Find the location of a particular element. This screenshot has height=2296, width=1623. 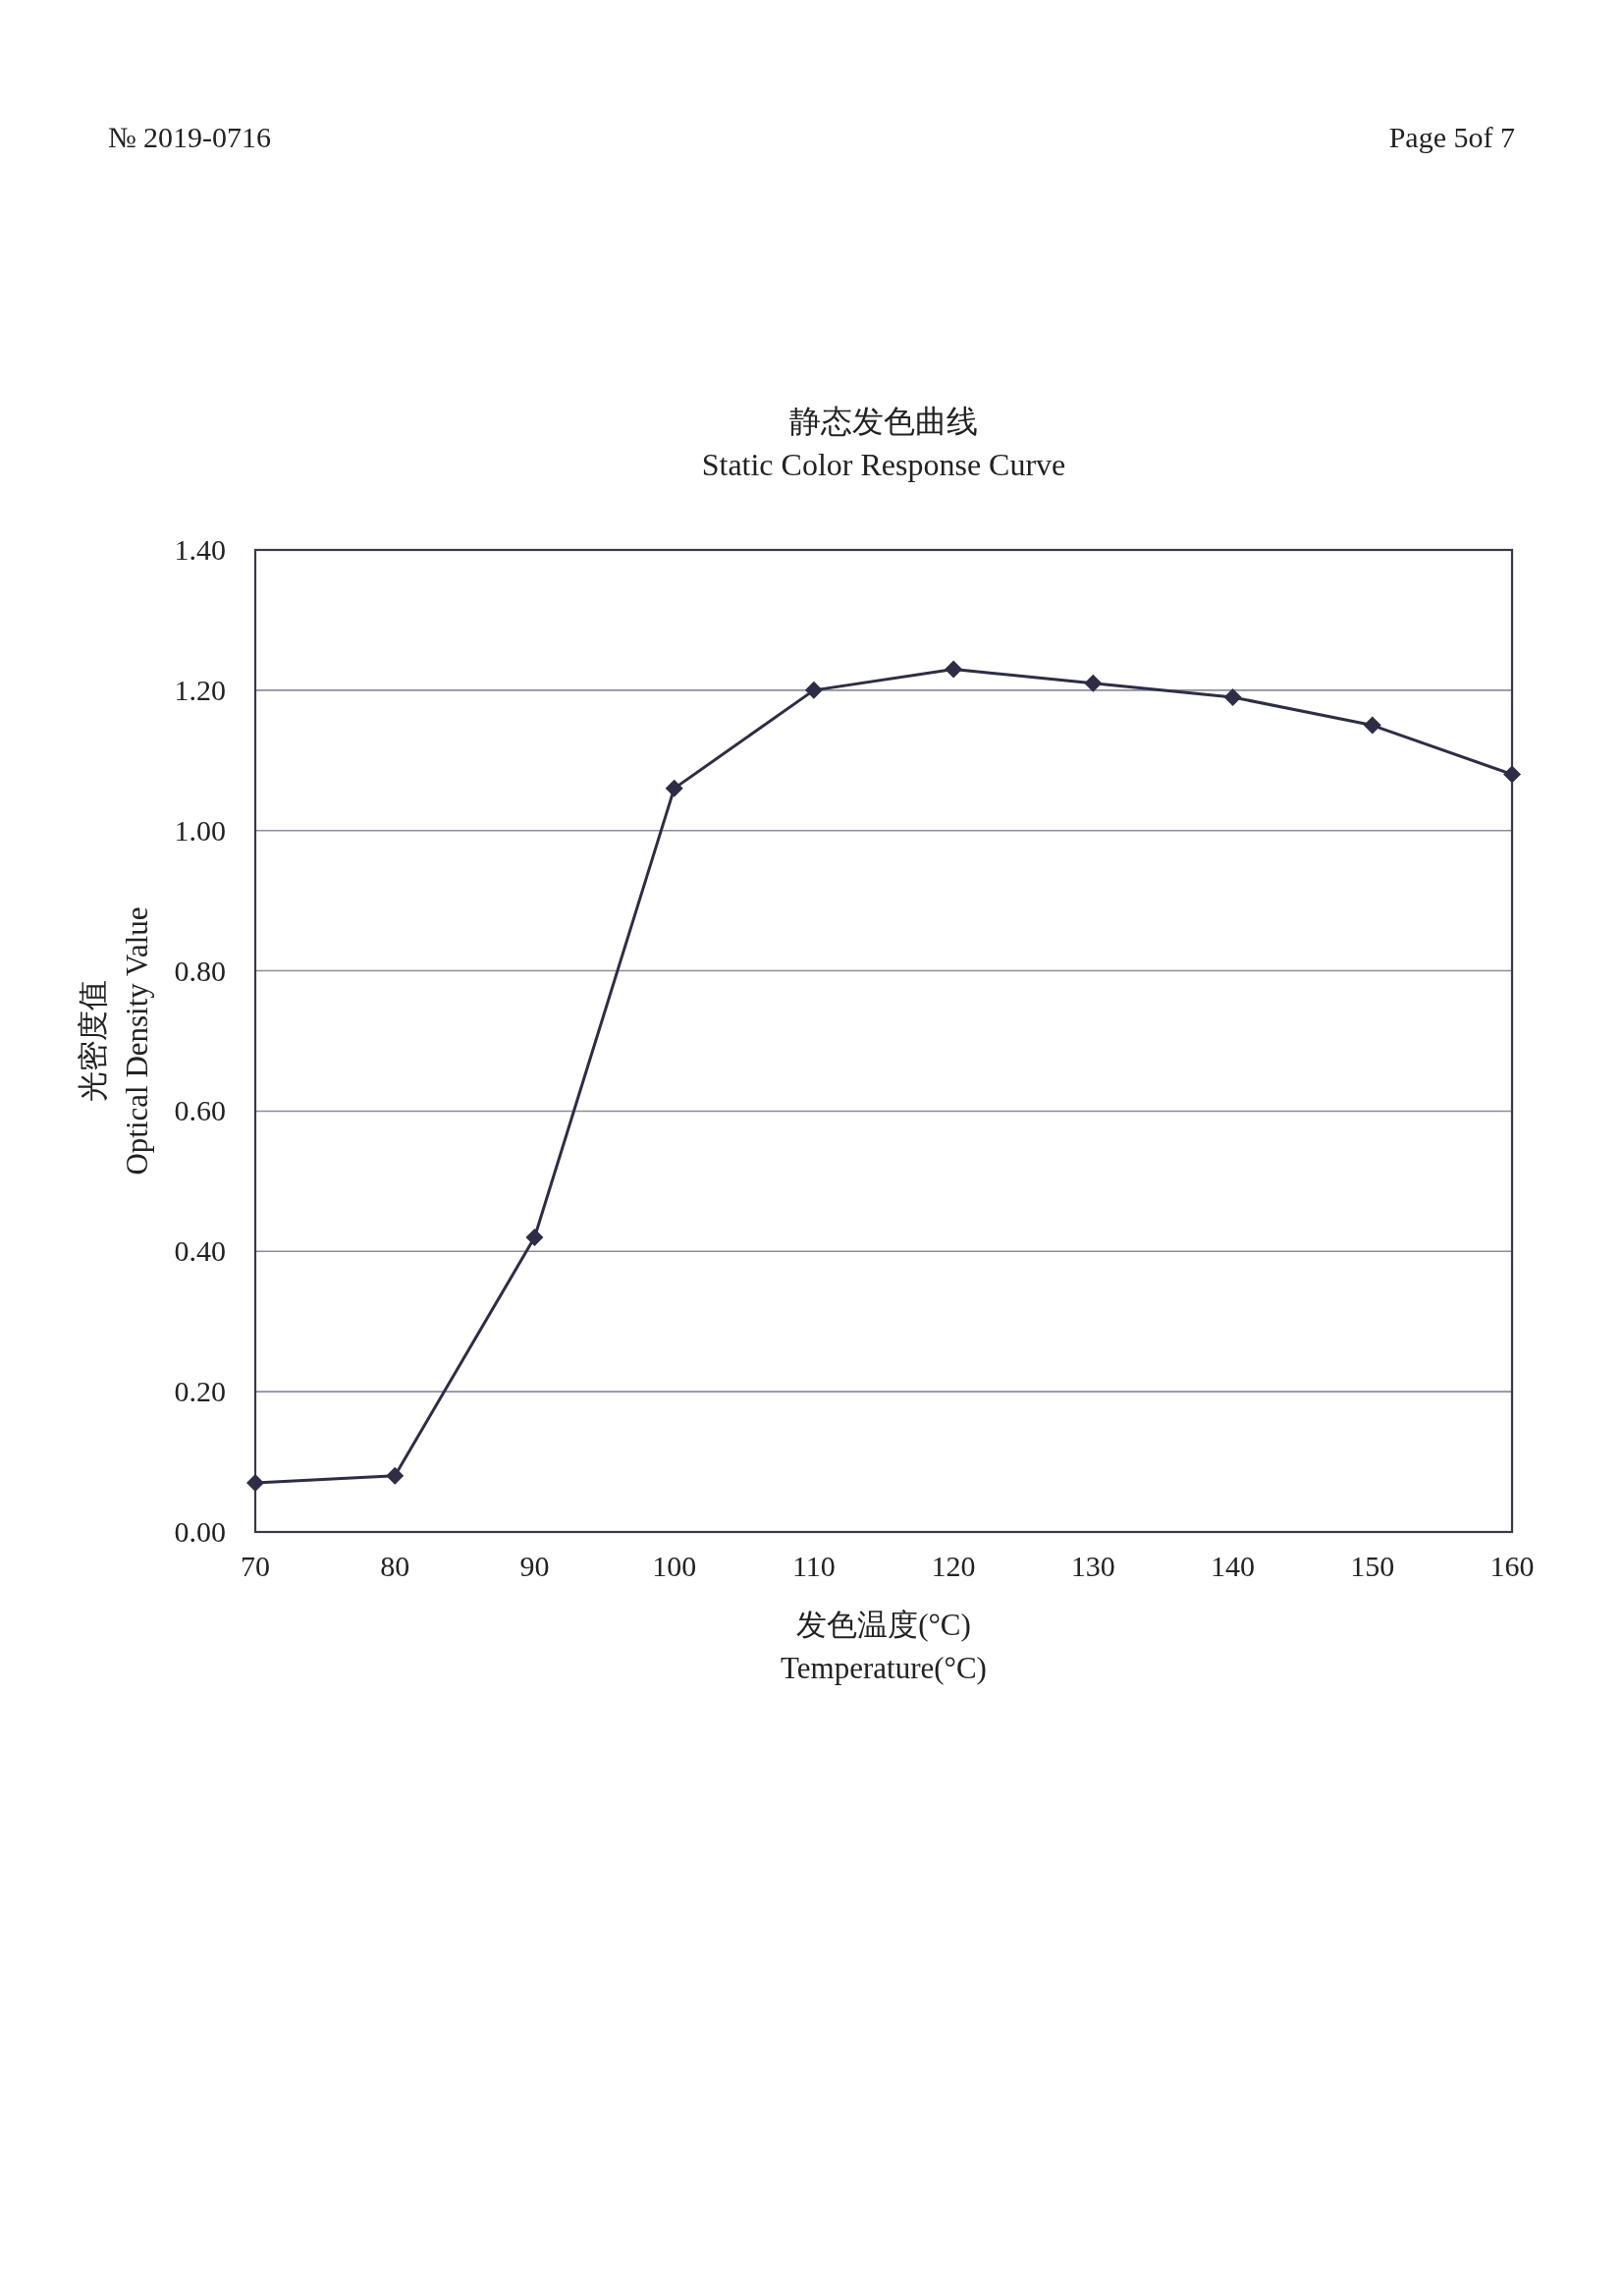

y-tick: 0.00 is located at coordinates (200, 1531).